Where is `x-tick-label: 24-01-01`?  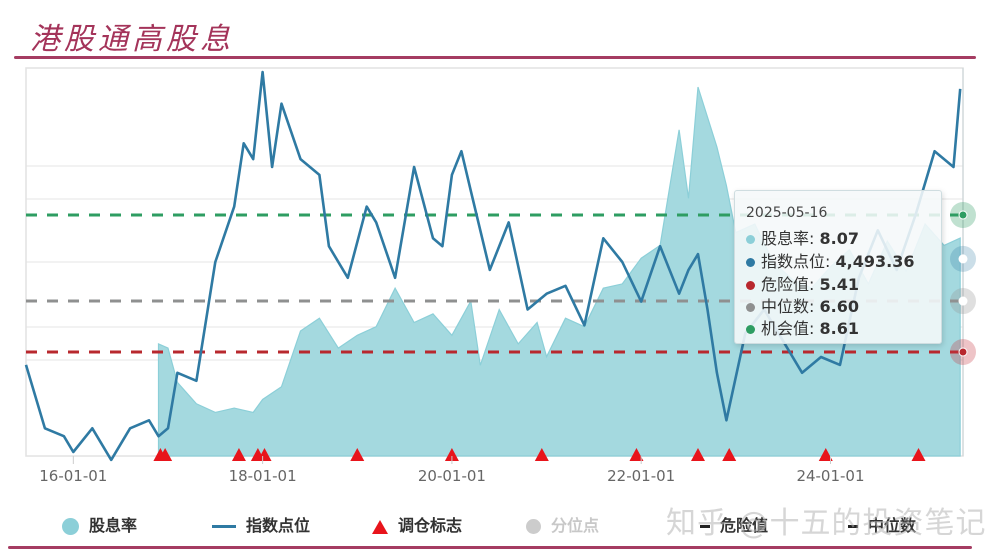
x-tick-label: 24-01-01 is located at coordinates (830, 476).